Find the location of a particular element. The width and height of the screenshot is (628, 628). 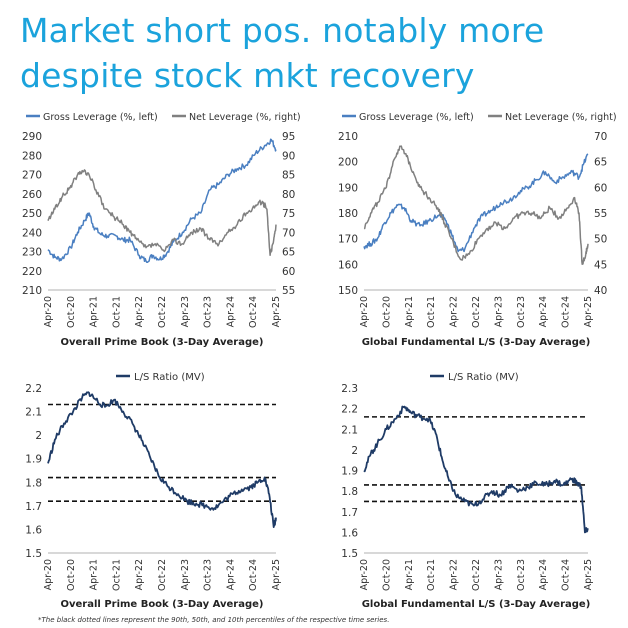

y-tick-label-right: 50 is located at coordinates (600, 240).